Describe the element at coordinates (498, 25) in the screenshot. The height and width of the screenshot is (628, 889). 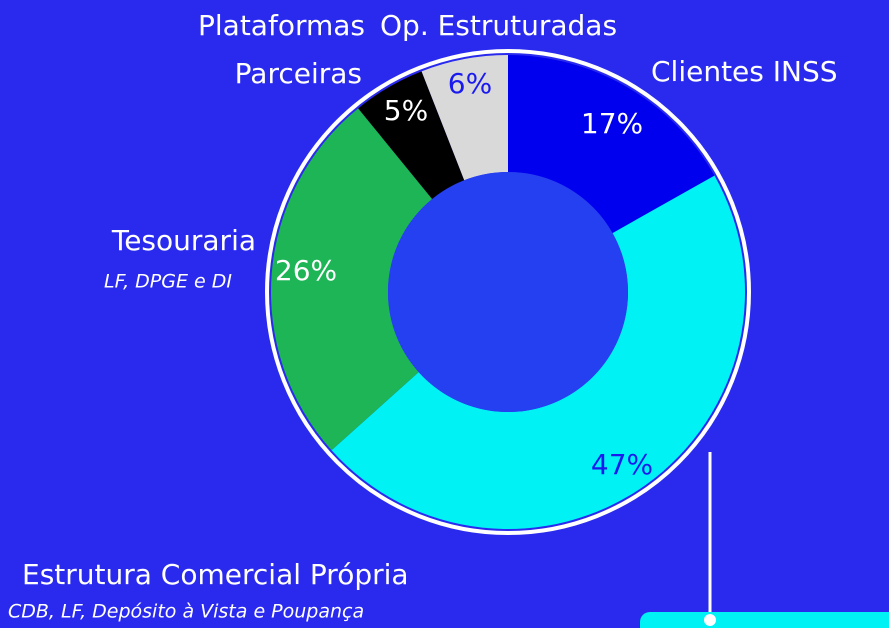
I see `category-label: Op. Estruturadas` at that location.